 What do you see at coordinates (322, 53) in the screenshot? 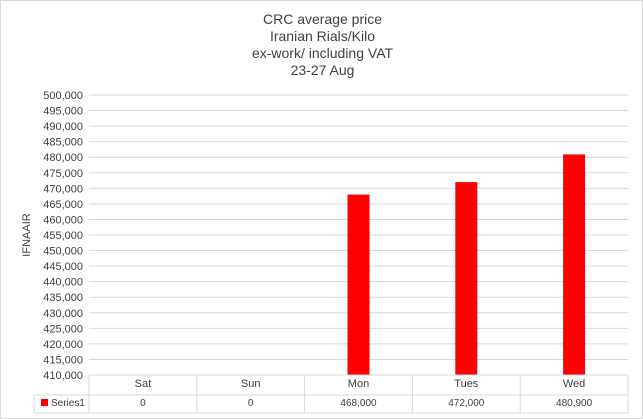
I see `chart-title-line-3: ex-work/ including VAT` at bounding box center [322, 53].